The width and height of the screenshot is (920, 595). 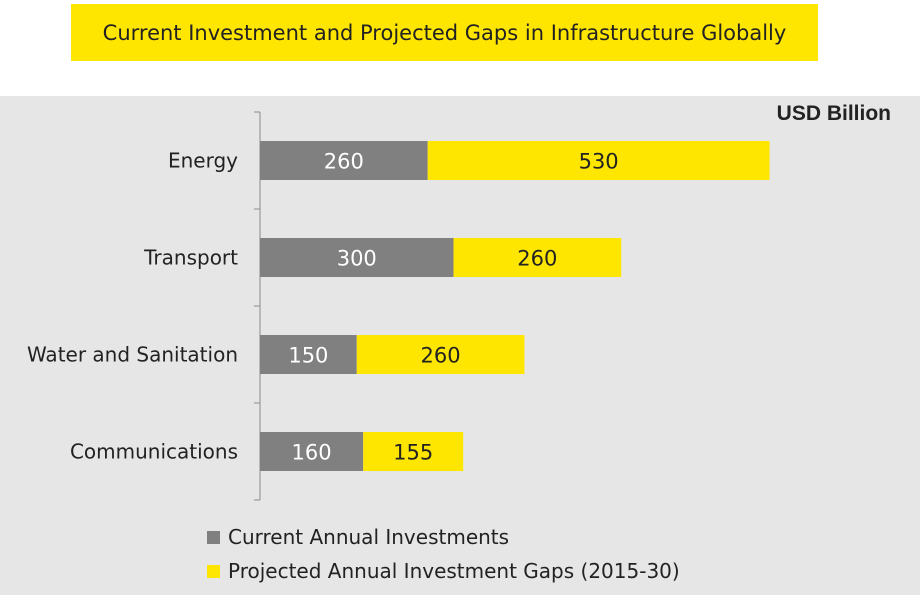 I want to click on data-label-water-and-sanitation-series-1: 260, so click(x=441, y=356).